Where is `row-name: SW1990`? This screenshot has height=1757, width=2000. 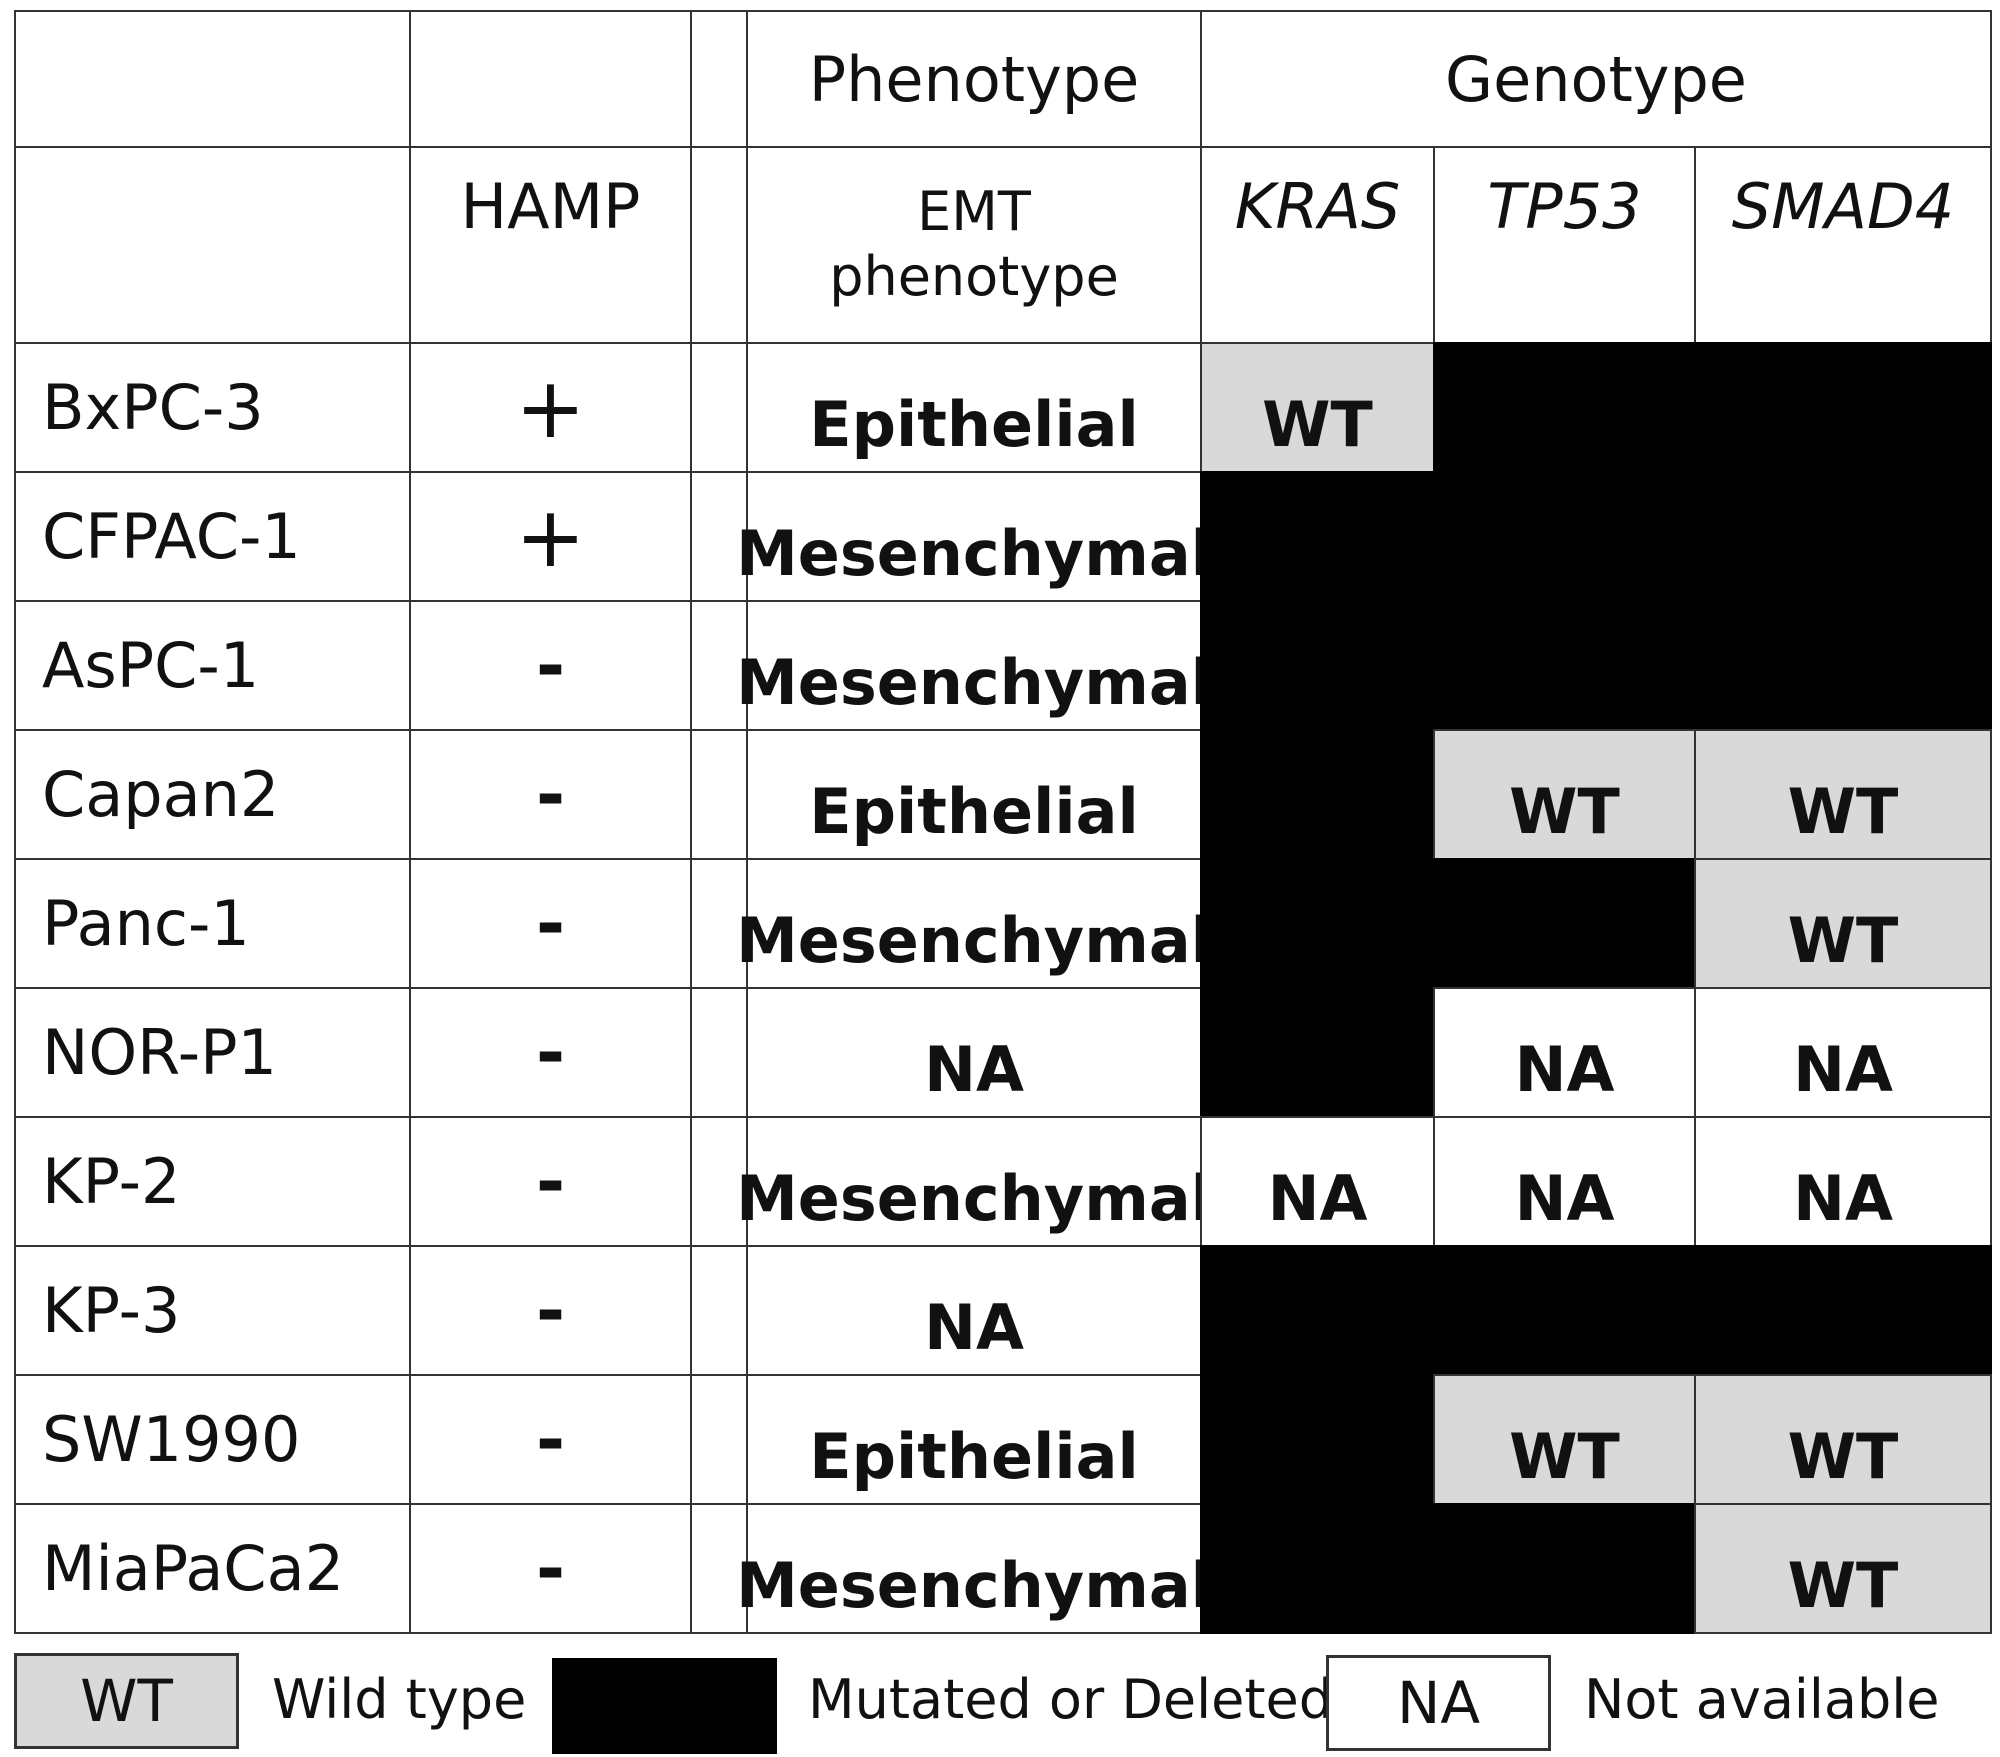 row-name: SW1990 is located at coordinates (212, 1439).